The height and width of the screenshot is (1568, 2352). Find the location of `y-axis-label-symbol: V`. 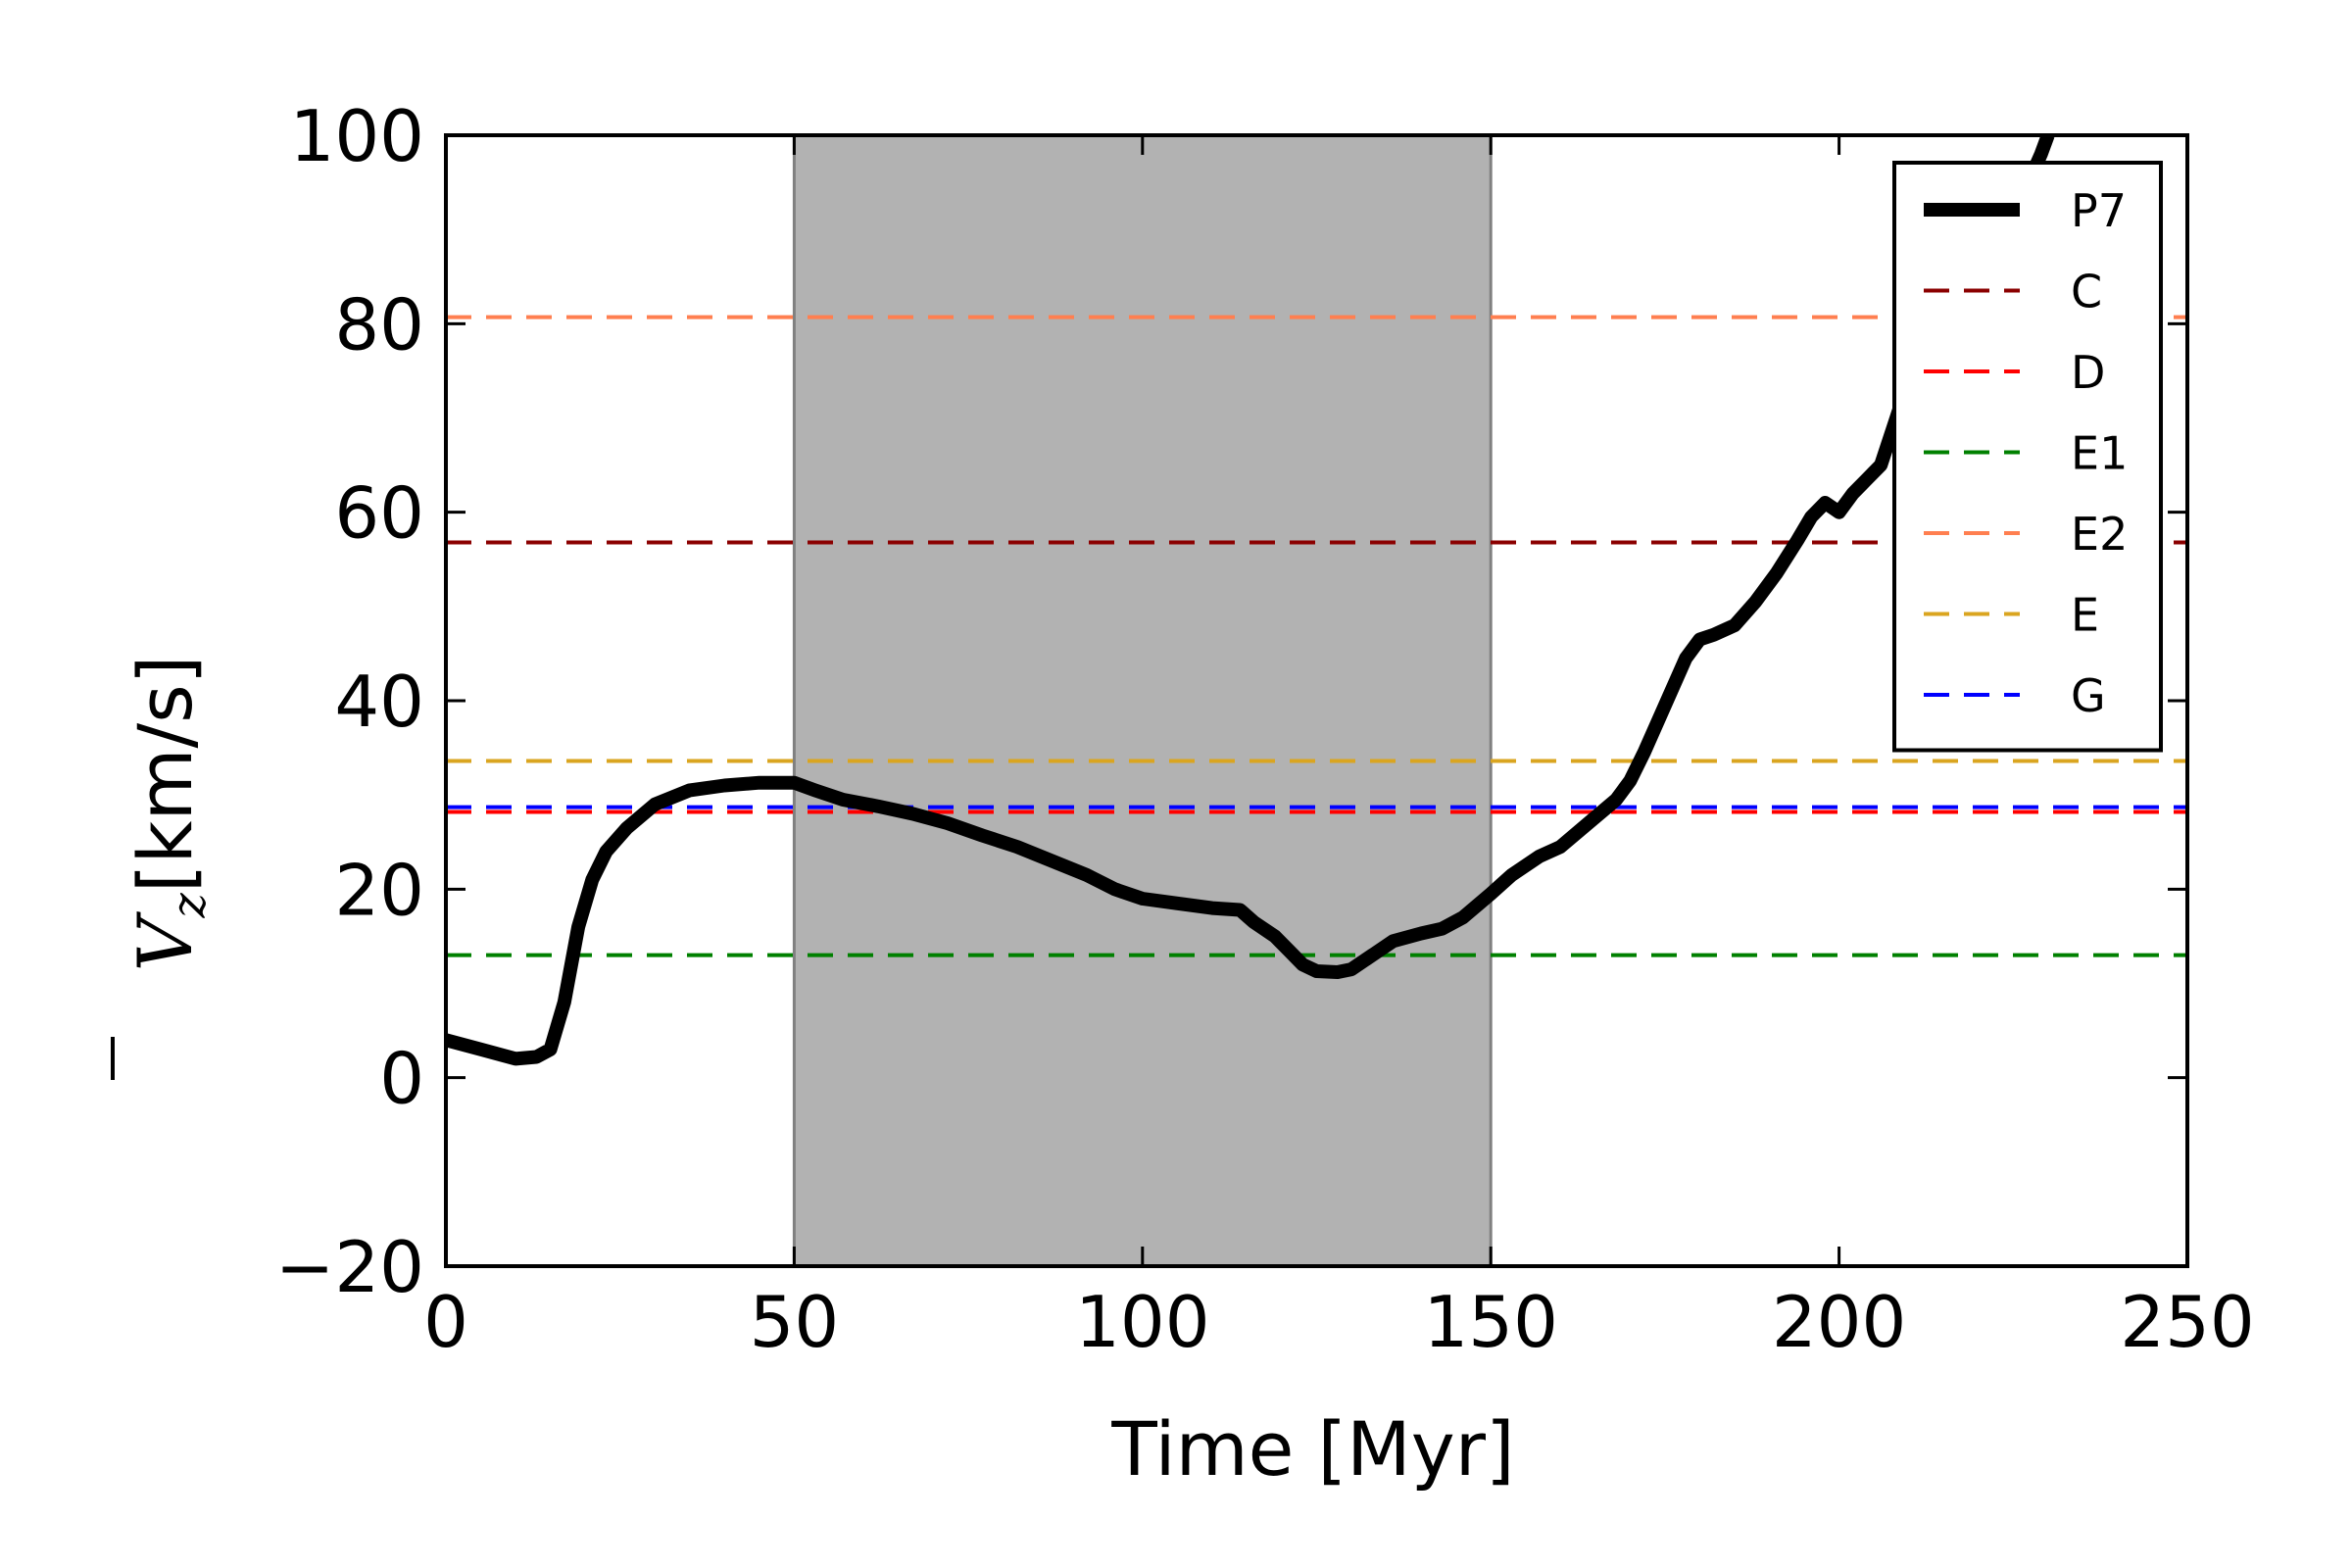

y-axis-label-symbol: V is located at coordinates (165, 940).